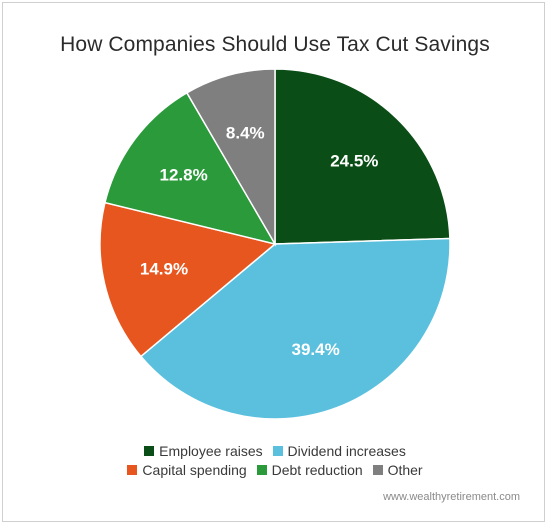 The height and width of the screenshot is (527, 550). I want to click on pie-slice-capital-spending, so click(188, 279).